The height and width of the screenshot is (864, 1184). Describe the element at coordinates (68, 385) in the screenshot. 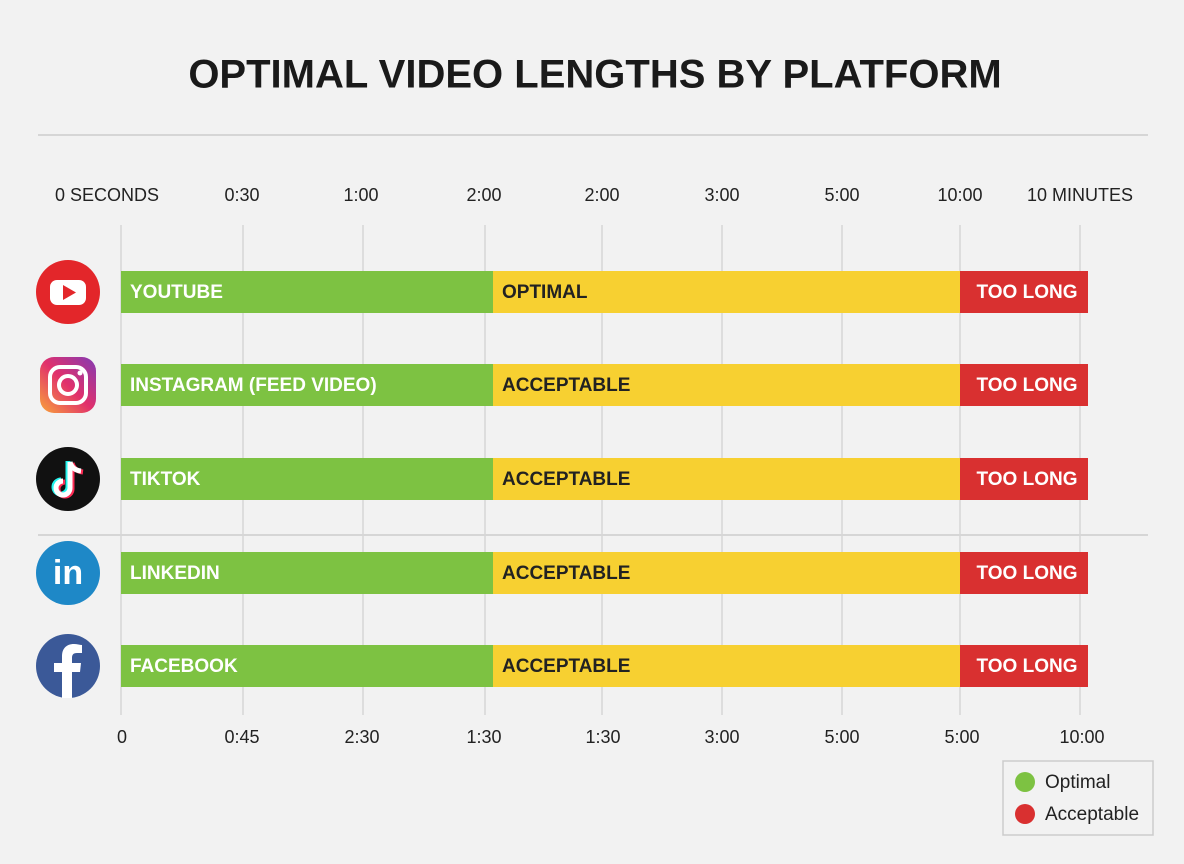

I see `instagram-icon` at that location.